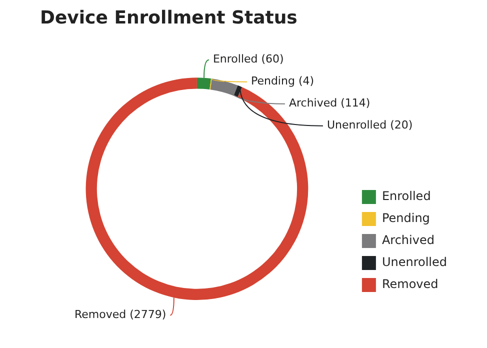 The height and width of the screenshot is (348, 487). Describe the element at coordinates (329, 103) in the screenshot. I see `data-label: Archived (114)` at that location.